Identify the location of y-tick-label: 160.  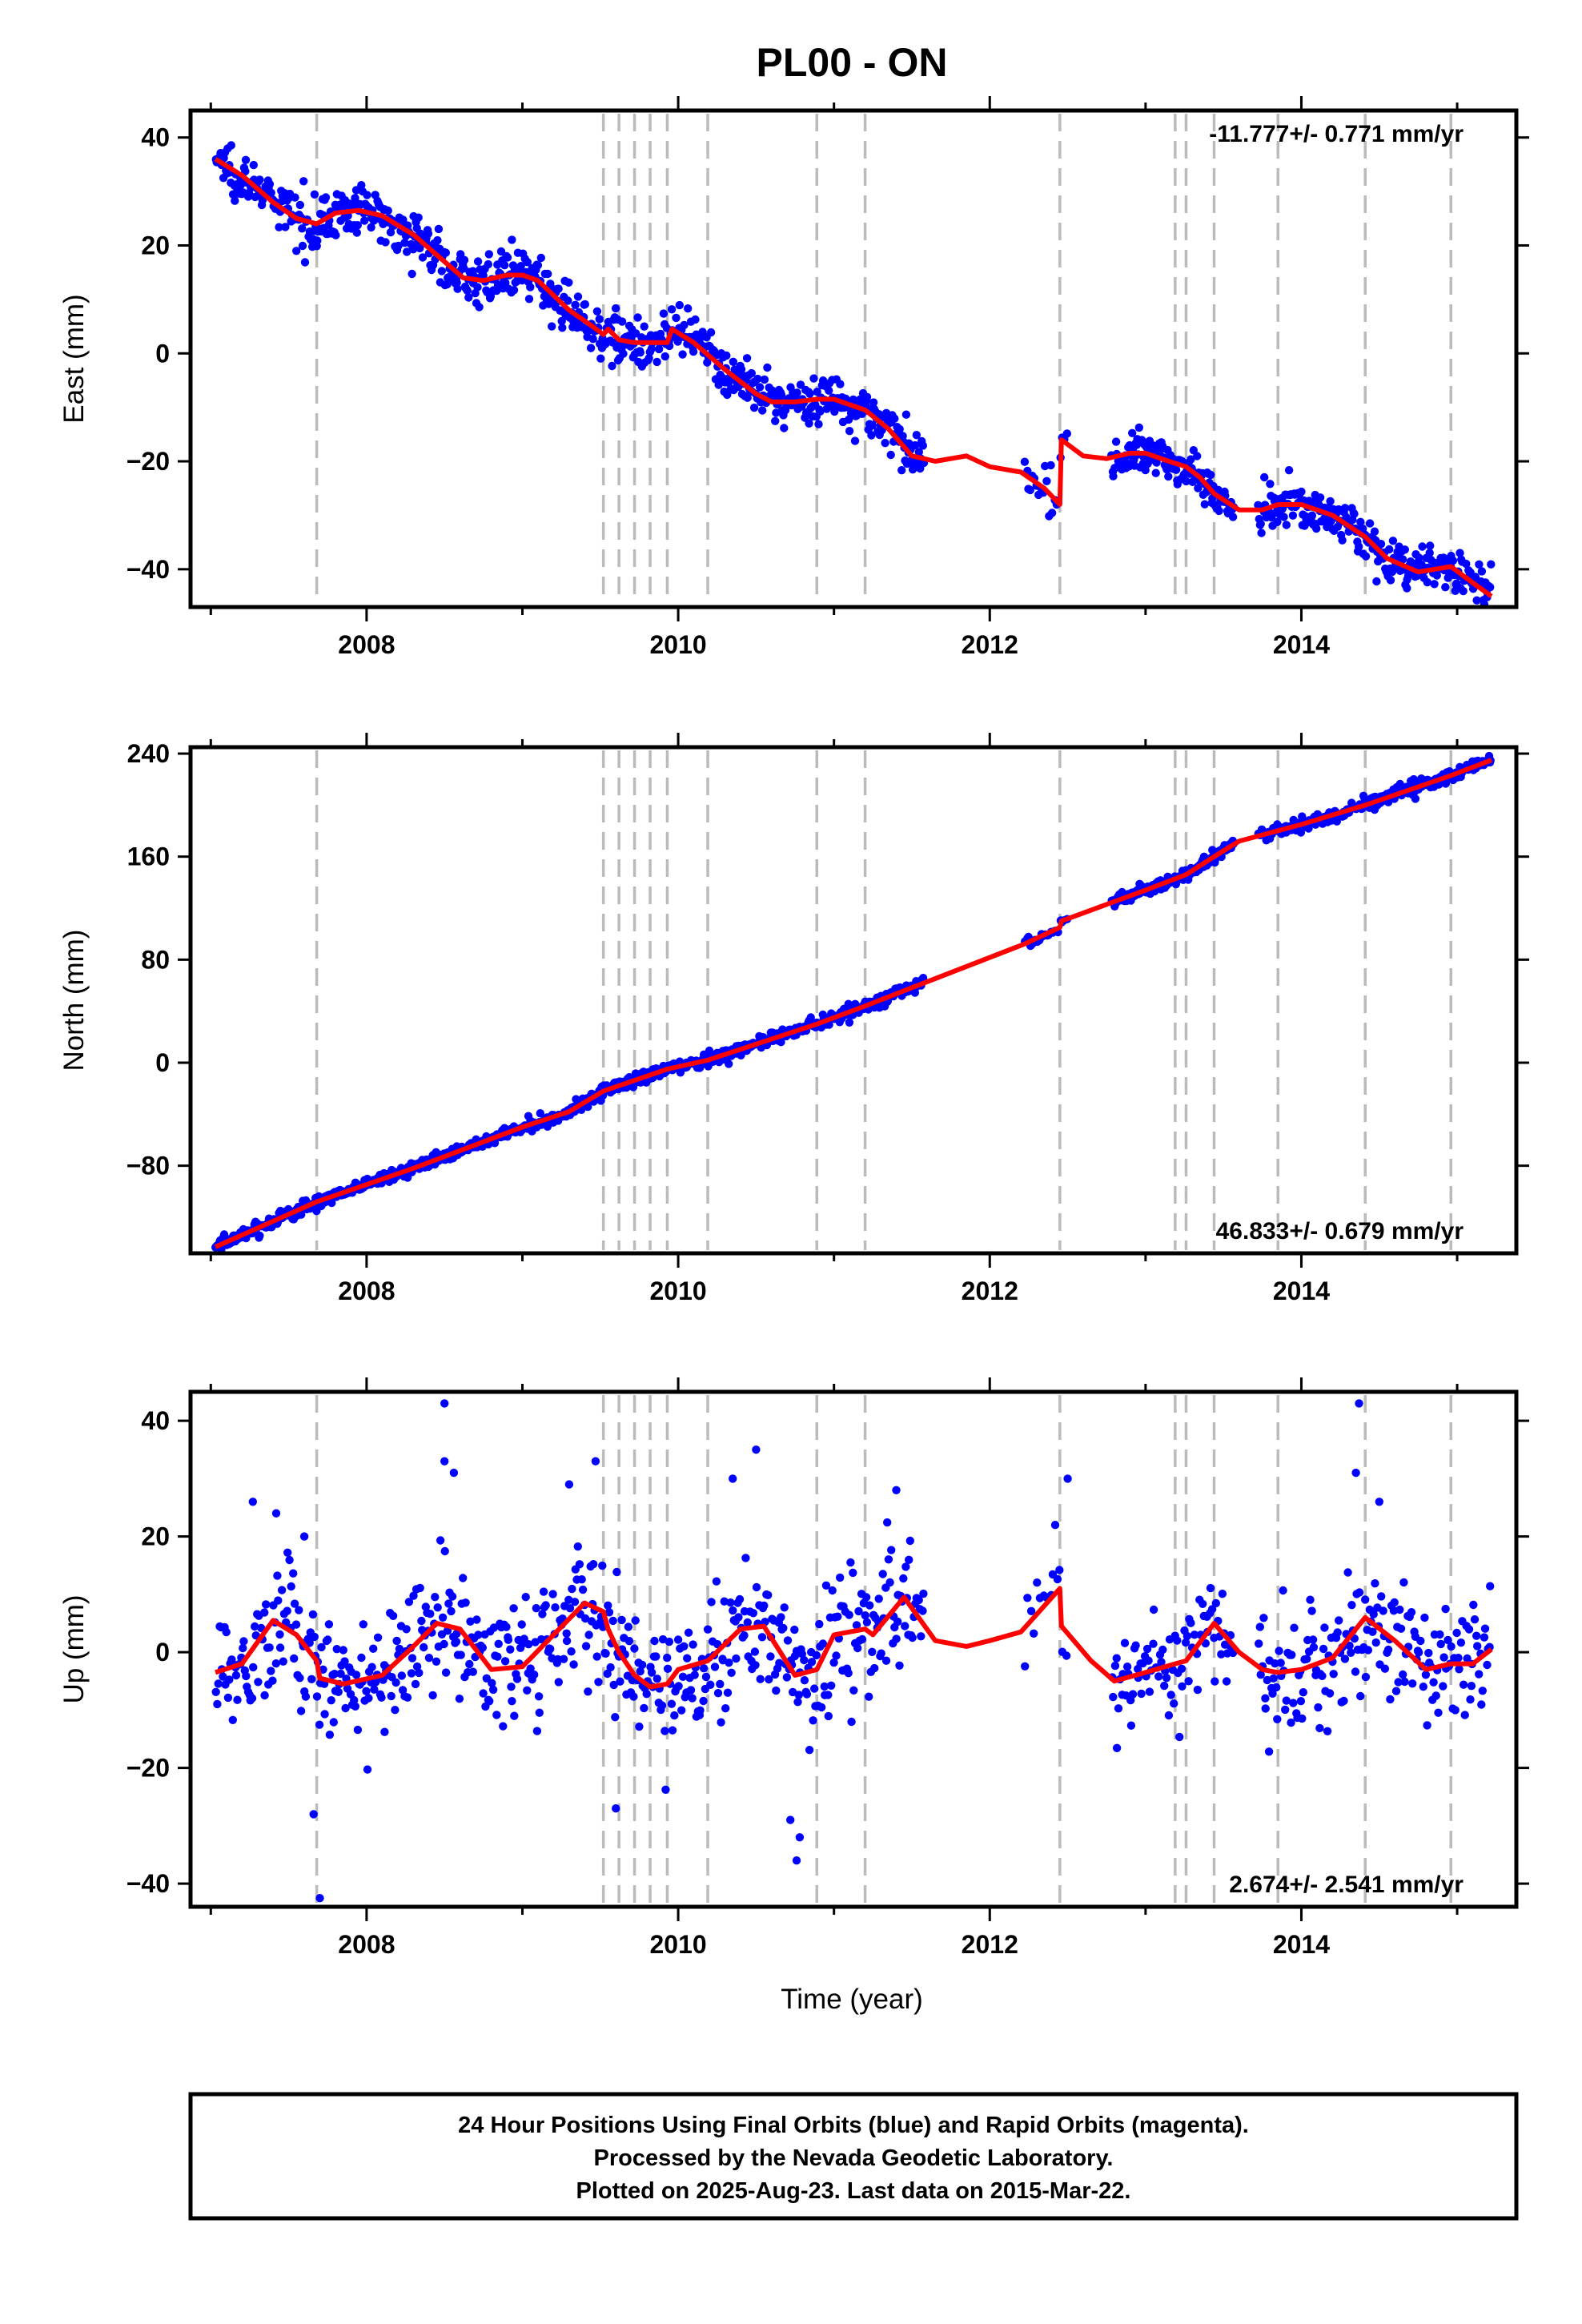
(148, 856).